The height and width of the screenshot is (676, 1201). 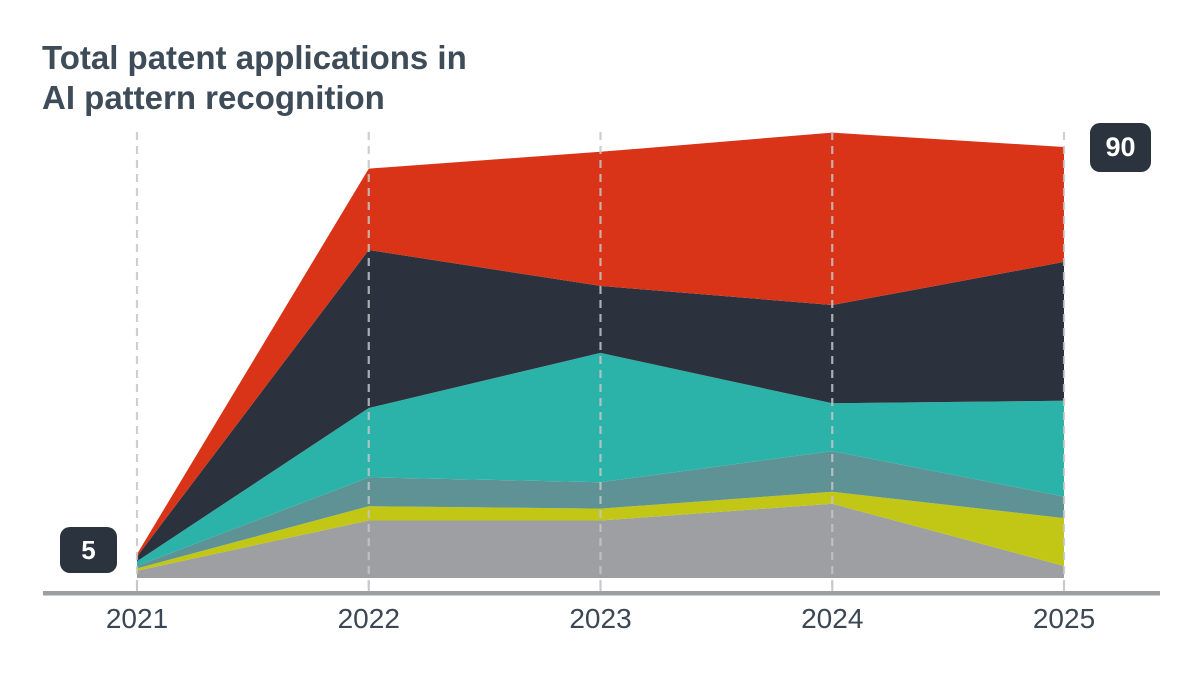 What do you see at coordinates (601, 593) in the screenshot?
I see `x-axis-line` at bounding box center [601, 593].